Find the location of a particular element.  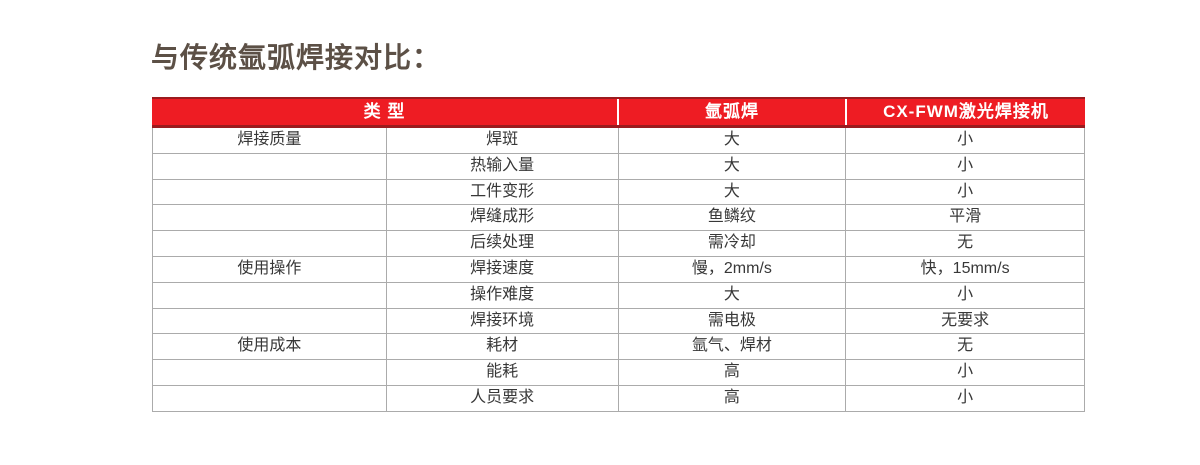

table-row: 焊缝成形 鱼鳞纹 平滑 is located at coordinates (618, 218).